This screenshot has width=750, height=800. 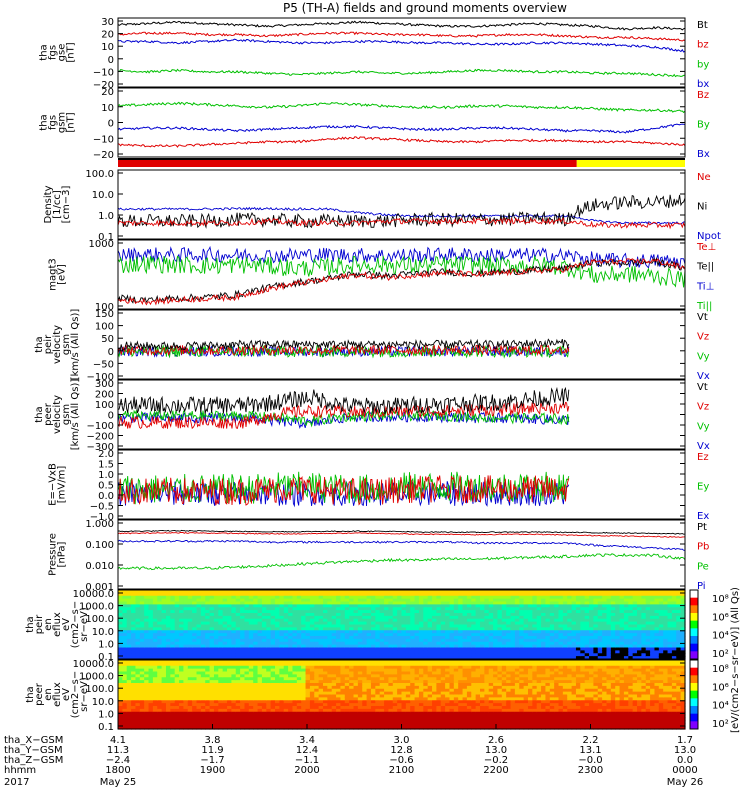 I want to click on series-Pi, so click(x=401, y=545).